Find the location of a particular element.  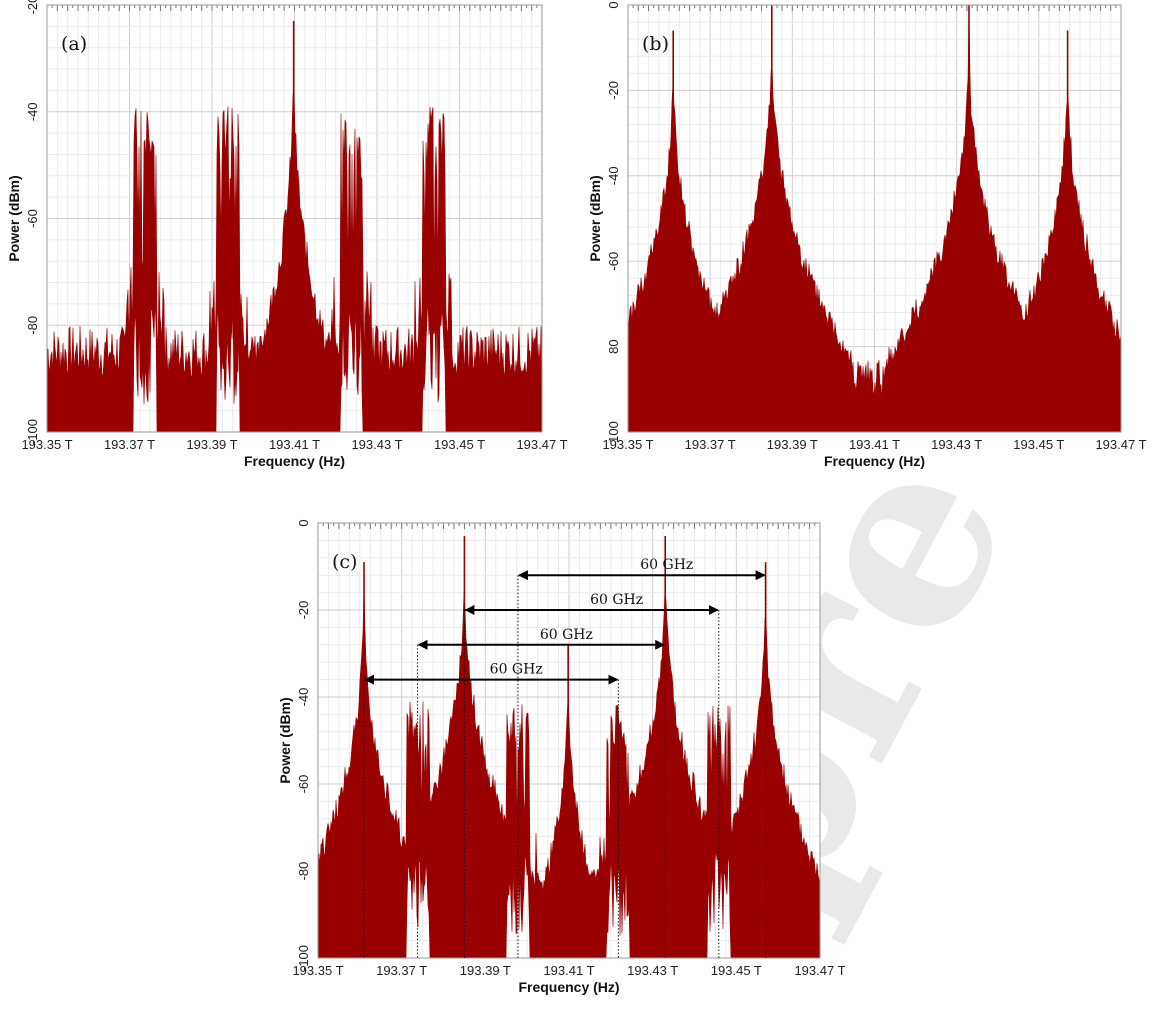

x-axis-title-c: Frequency (Hz) is located at coordinates (568, 987).